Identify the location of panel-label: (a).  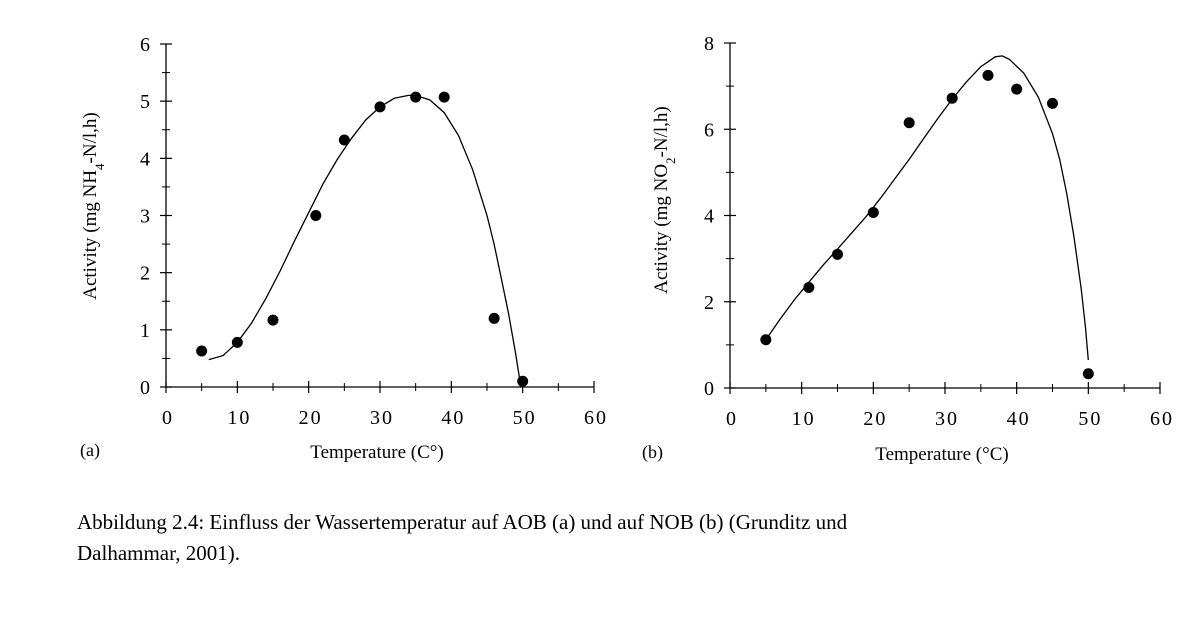
(90, 450).